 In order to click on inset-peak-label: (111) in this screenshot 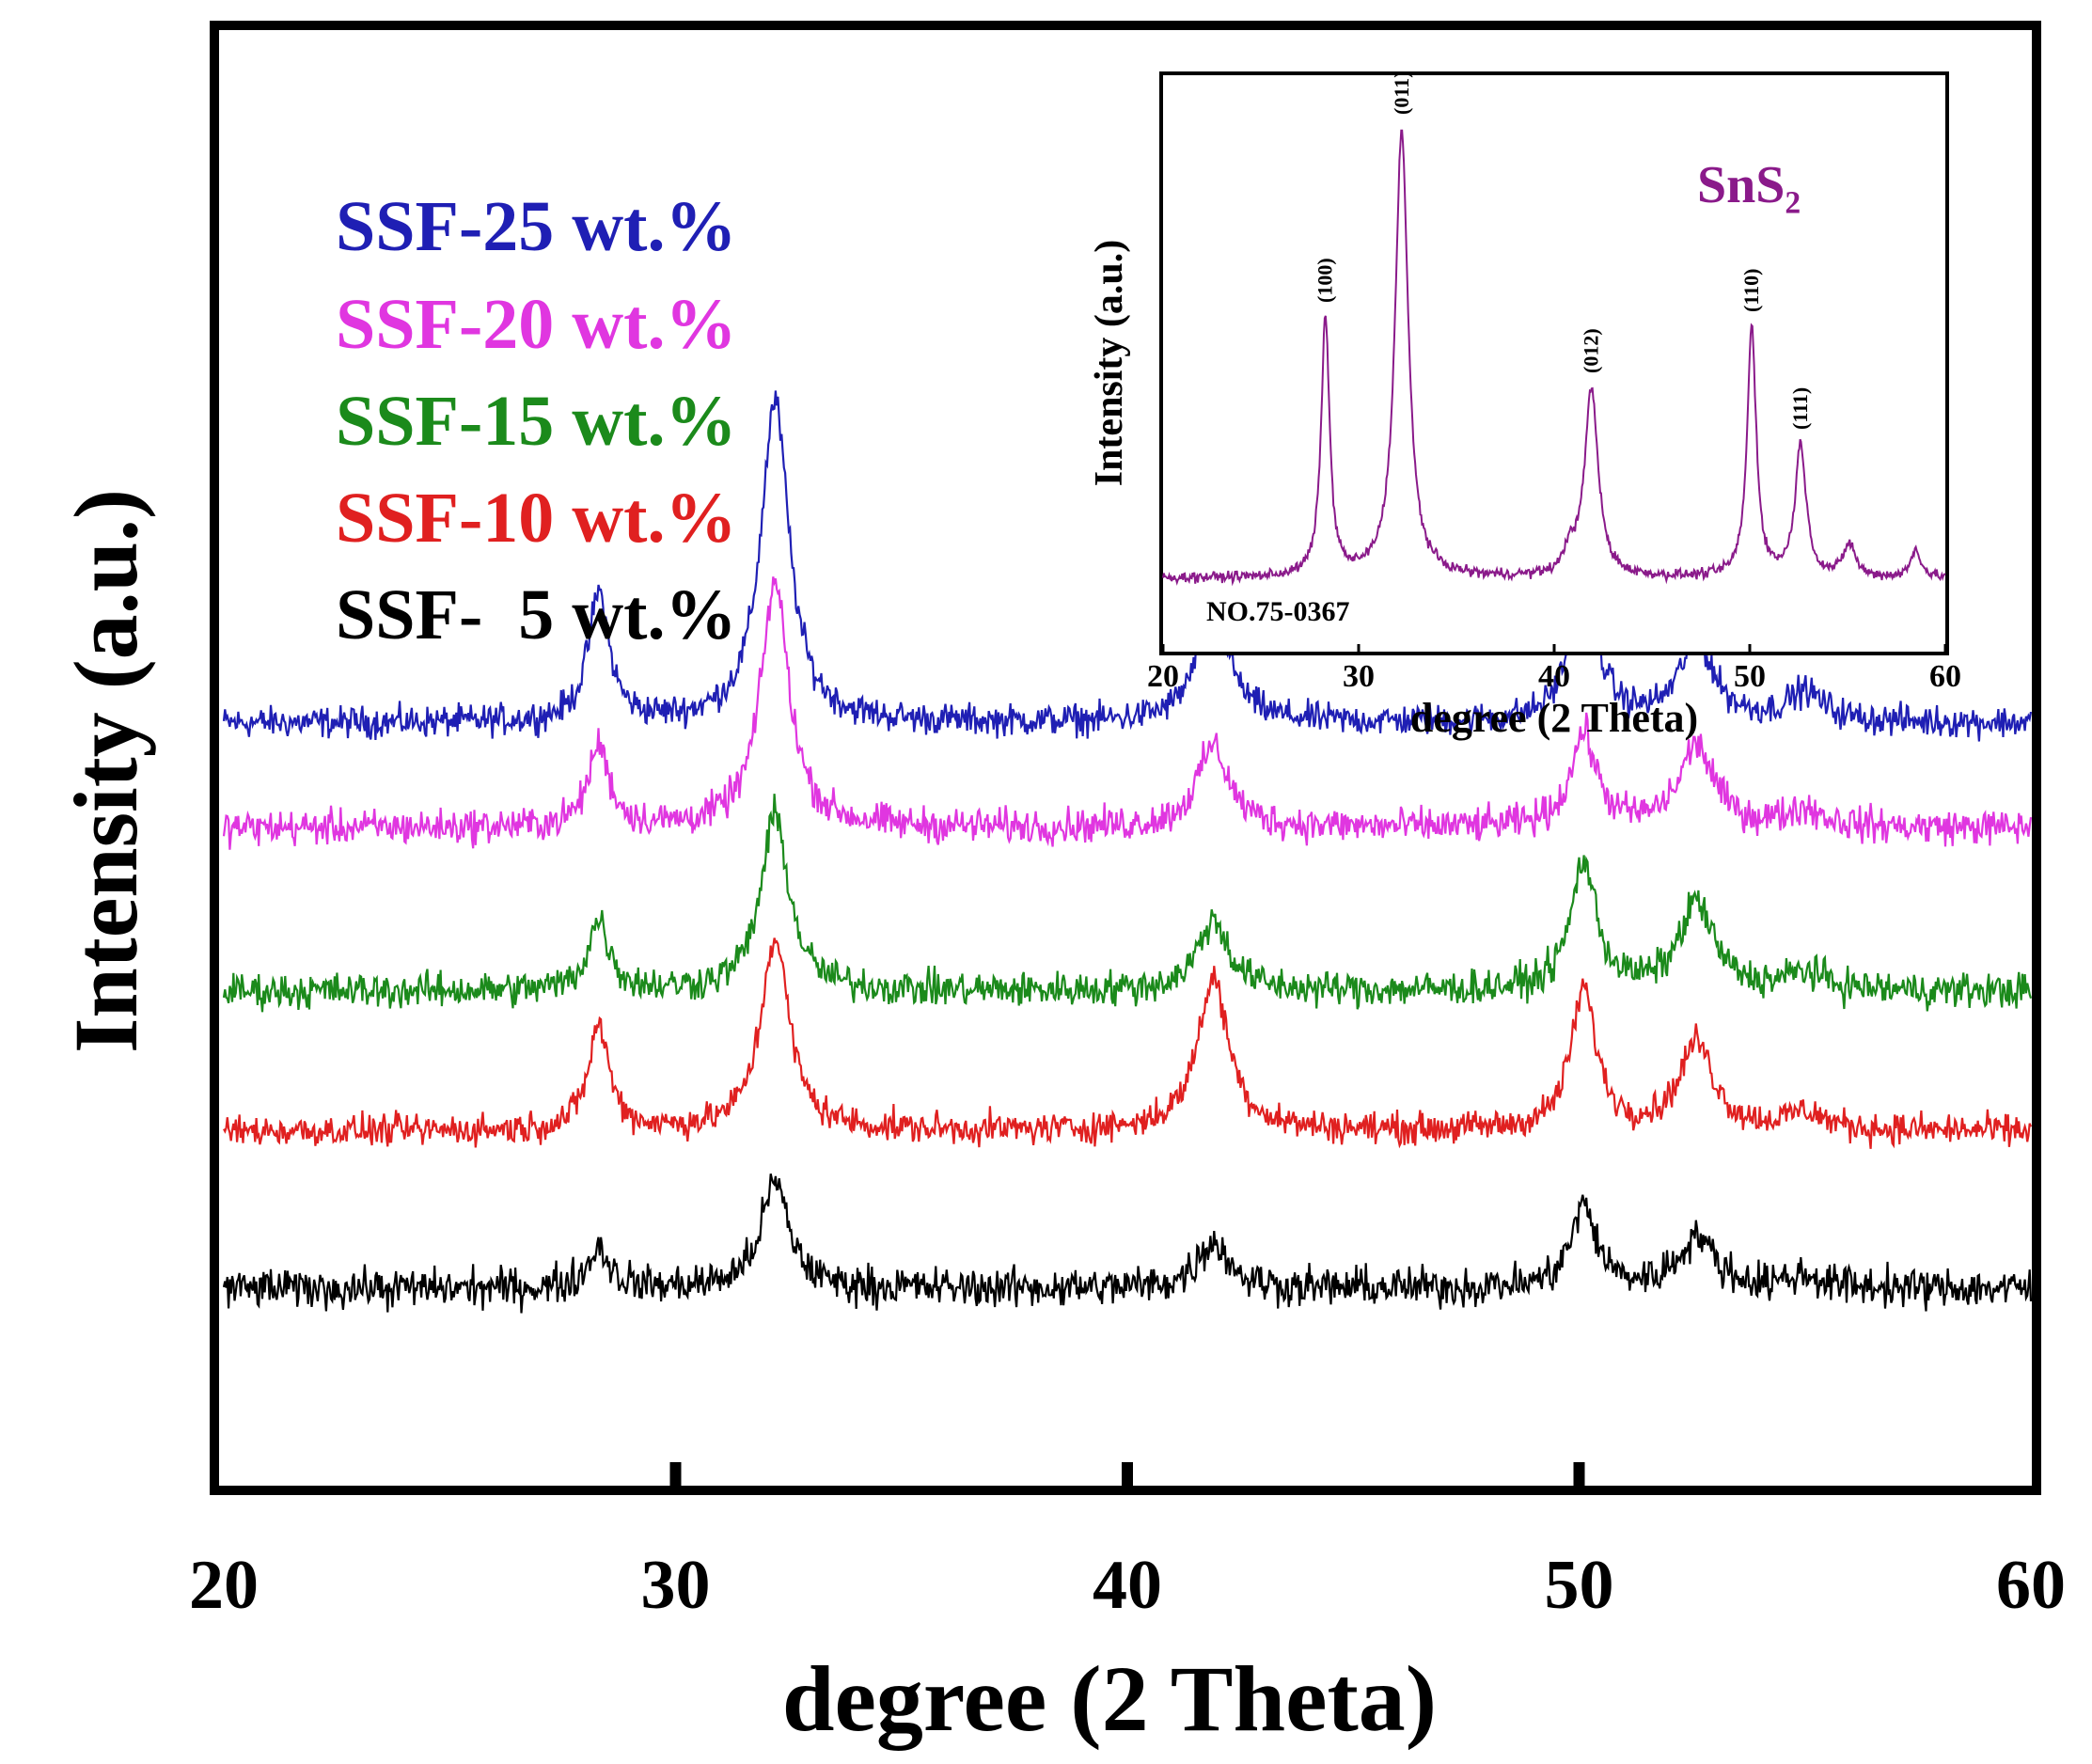, I will do `click(1800, 409)`.